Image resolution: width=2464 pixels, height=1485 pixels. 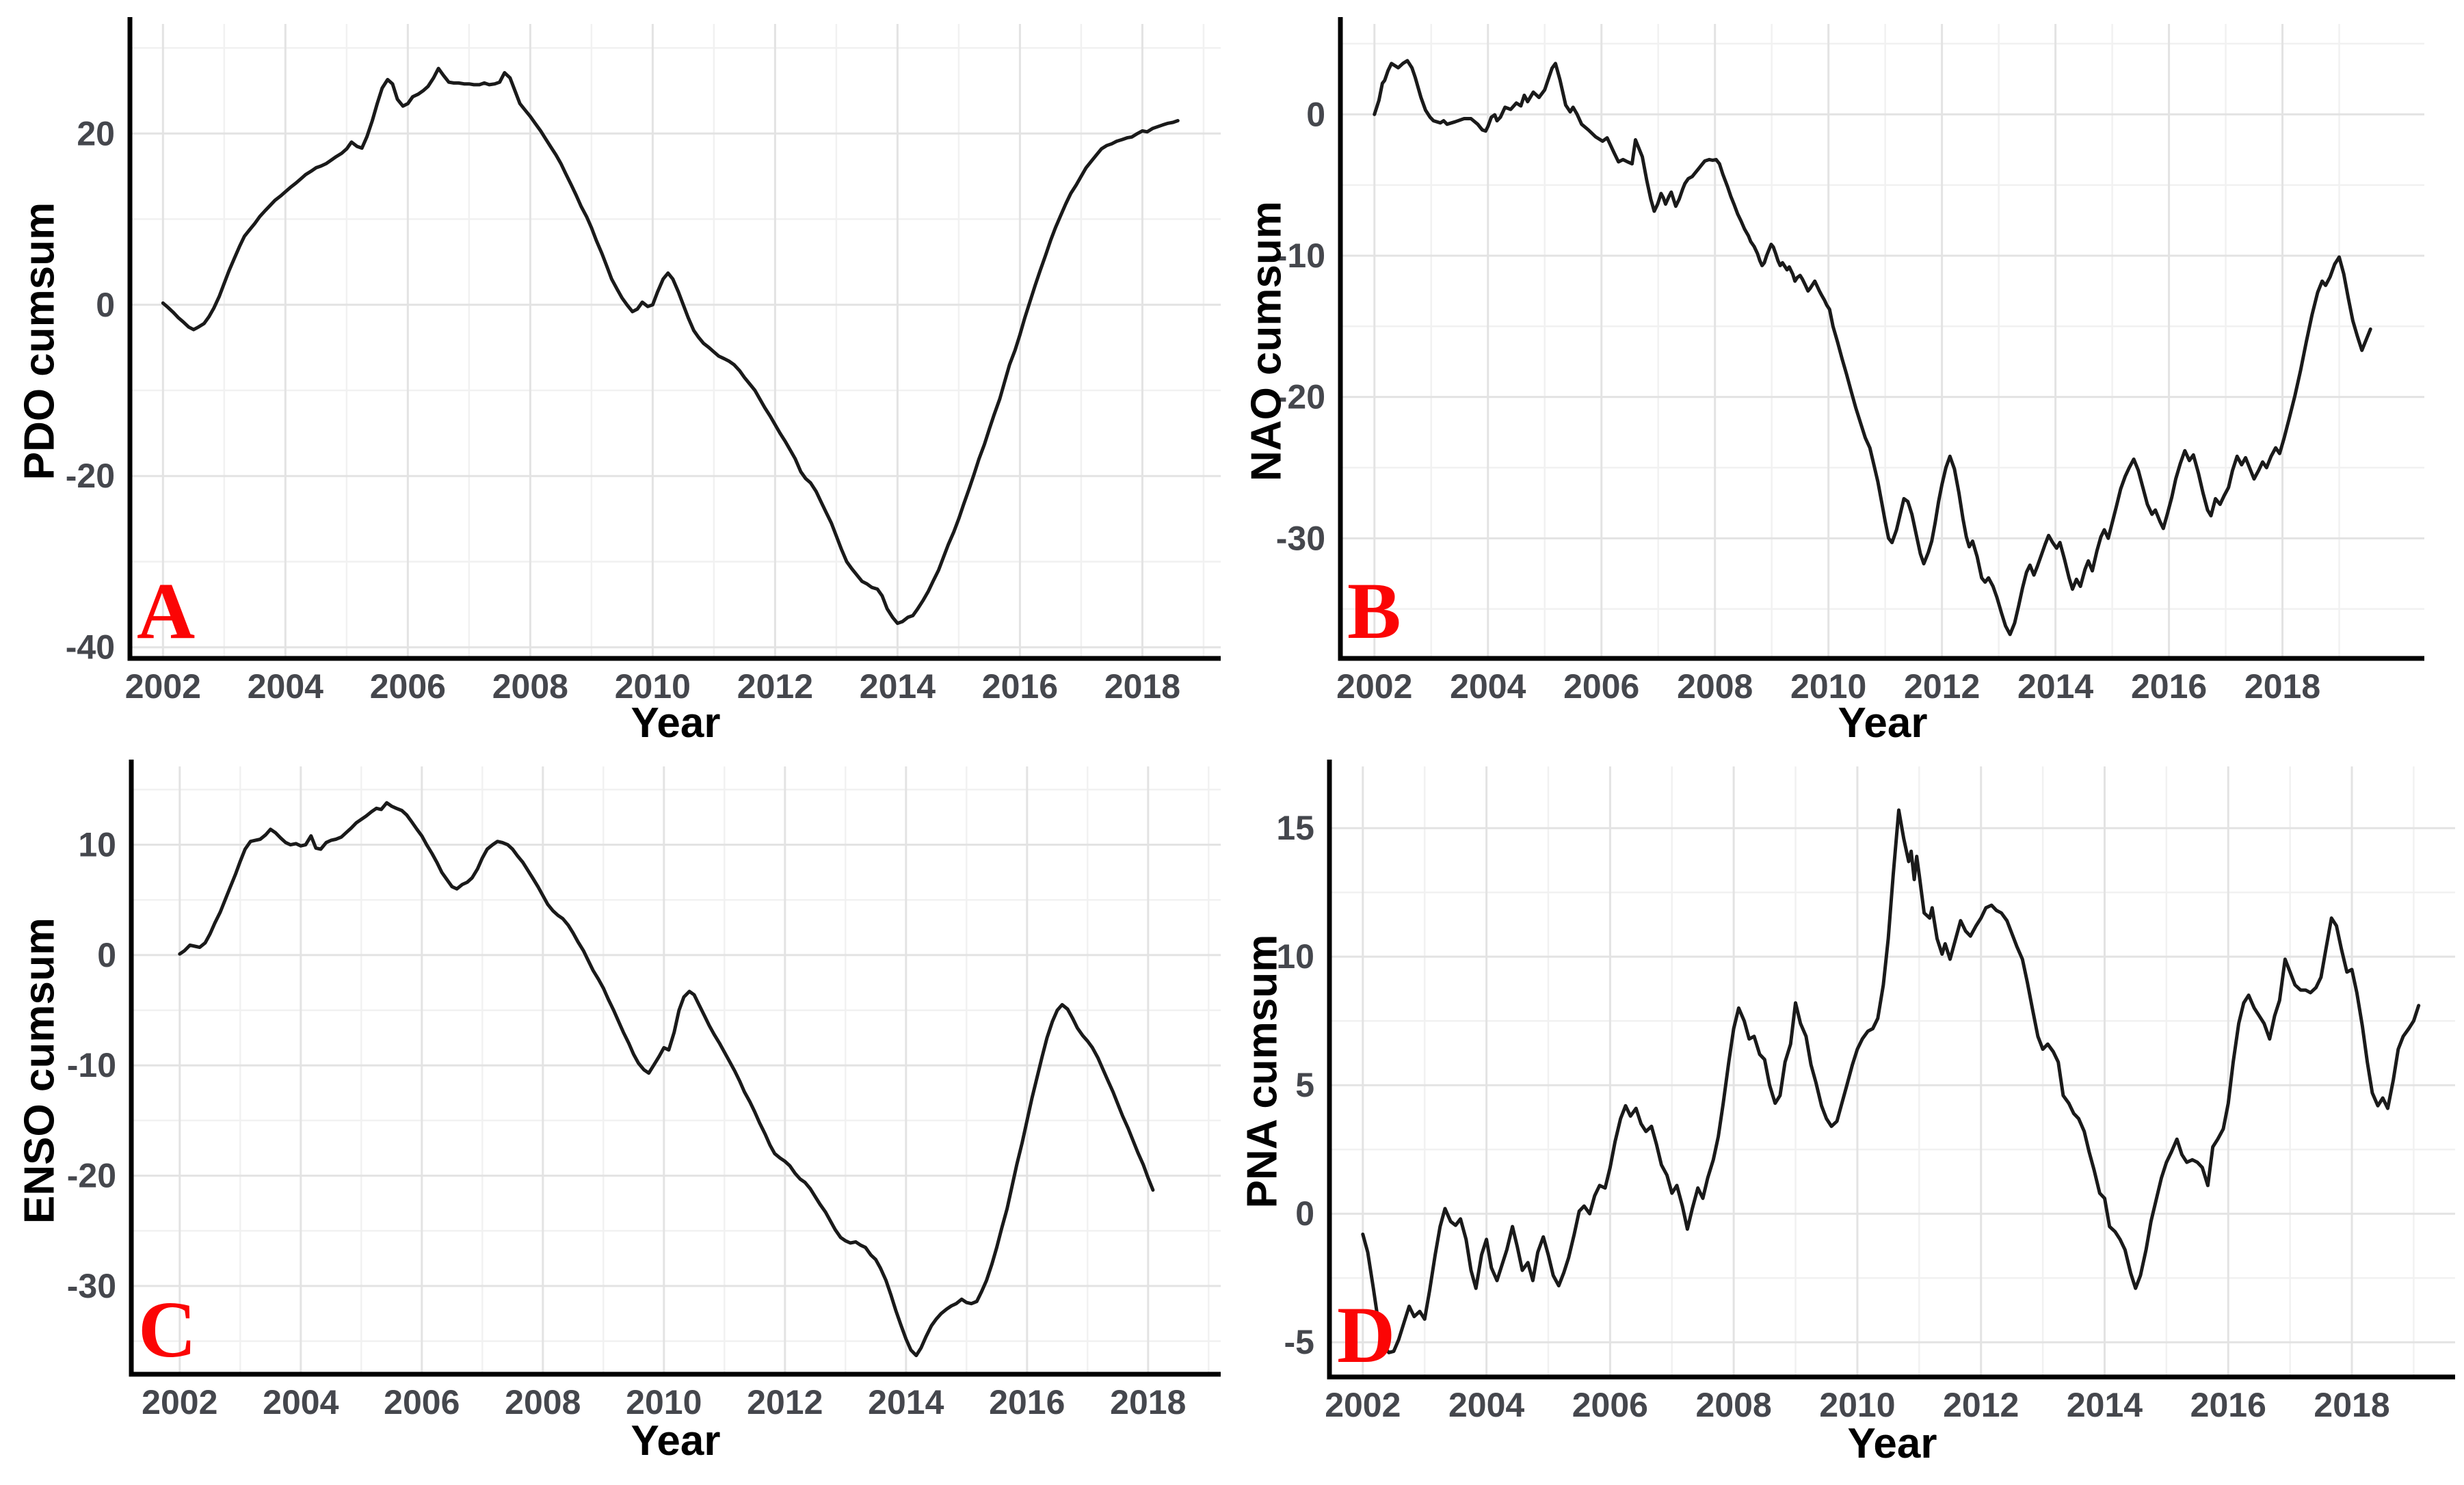 I want to click on x-axis-title-year-a: Year, so click(x=676, y=723).